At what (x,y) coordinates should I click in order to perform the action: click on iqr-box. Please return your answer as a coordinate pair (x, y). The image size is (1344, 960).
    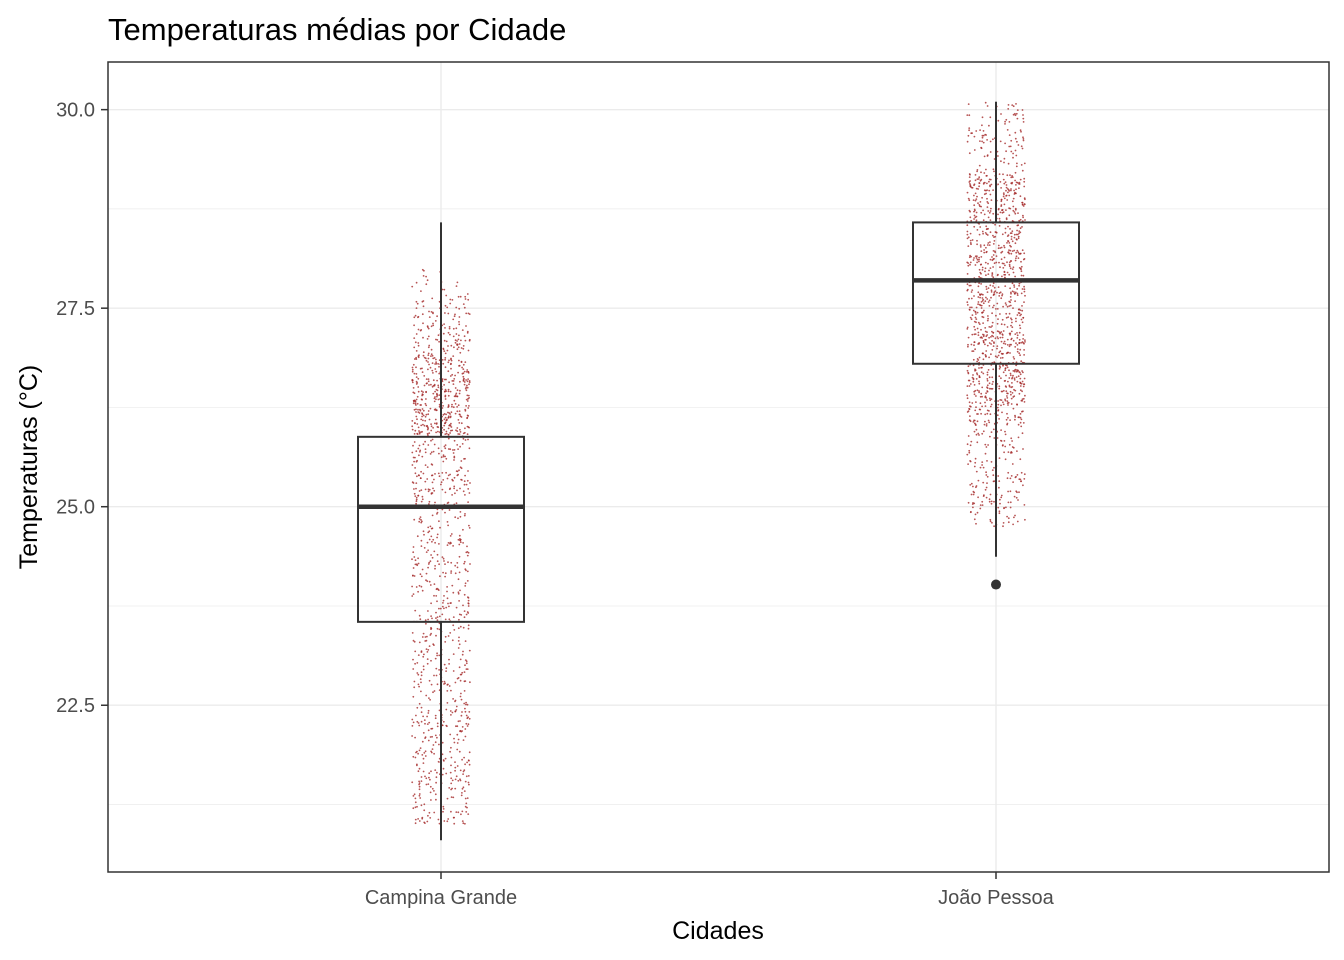
    Looking at the image, I should click on (441, 529).